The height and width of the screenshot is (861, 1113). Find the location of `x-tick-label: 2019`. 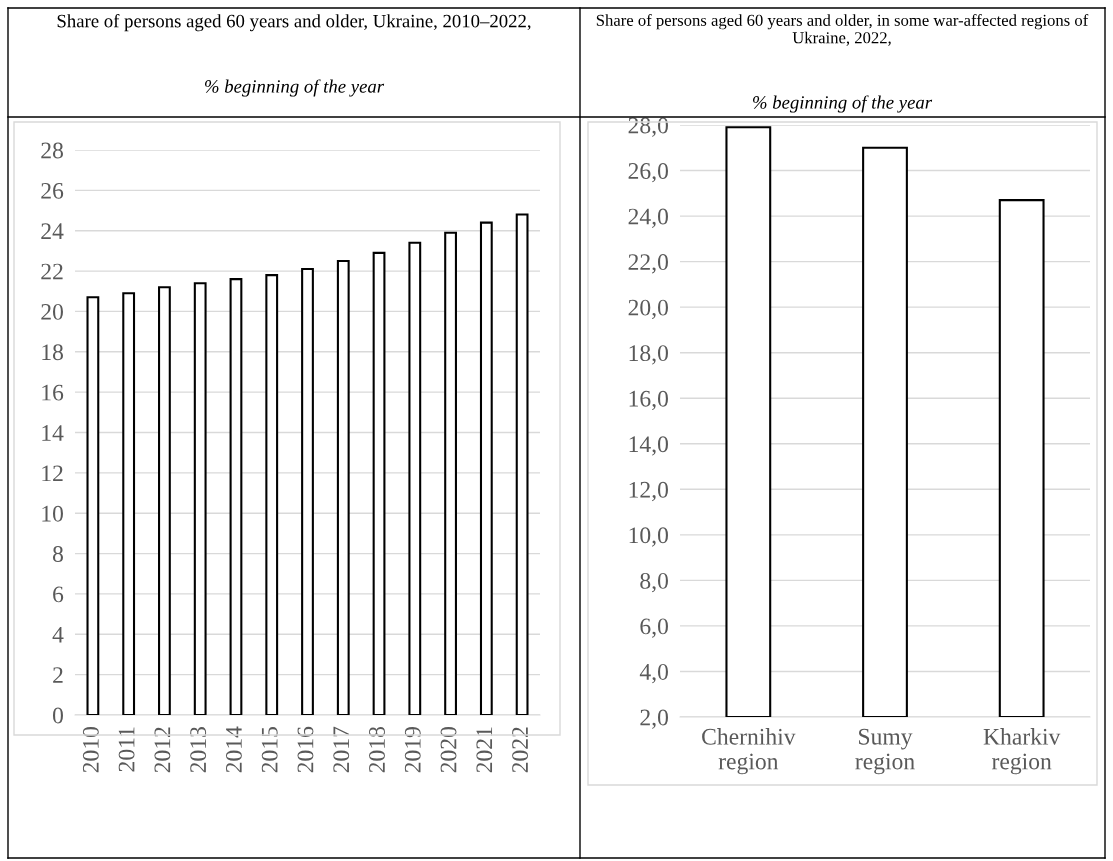

x-tick-label: 2019 is located at coordinates (412, 750).